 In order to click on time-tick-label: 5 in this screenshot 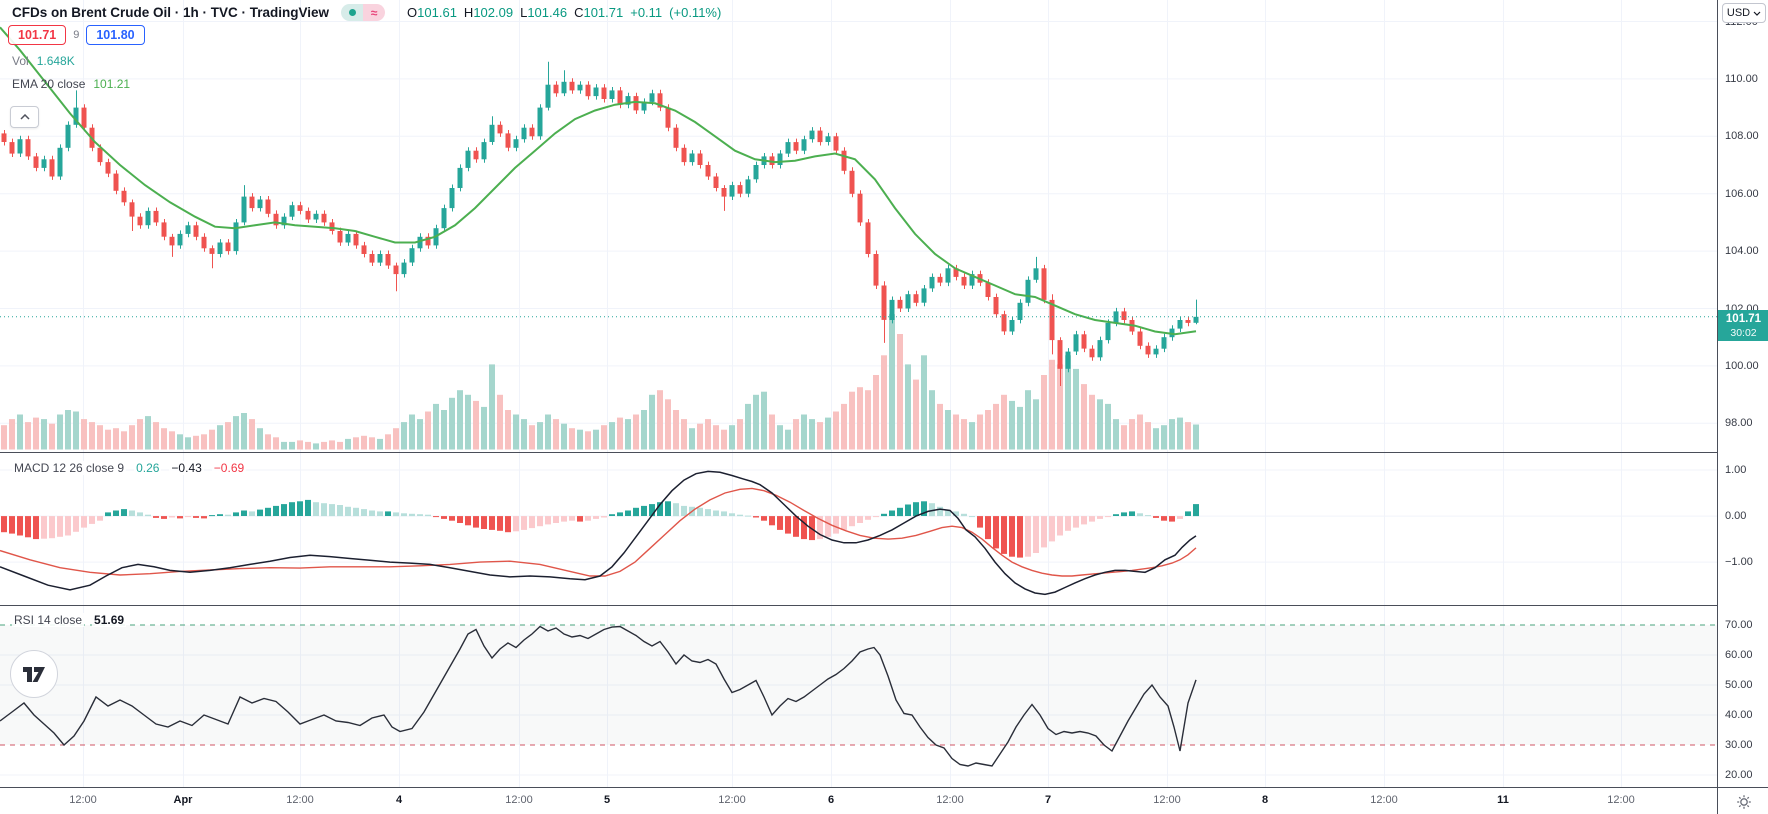, I will do `click(607, 800)`.